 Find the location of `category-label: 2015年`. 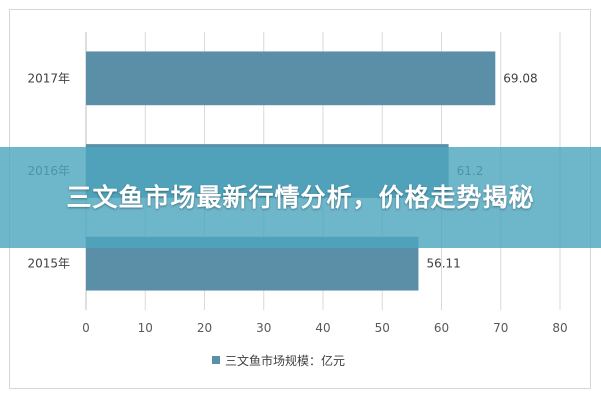

category-label: 2015年 is located at coordinates (48, 264).